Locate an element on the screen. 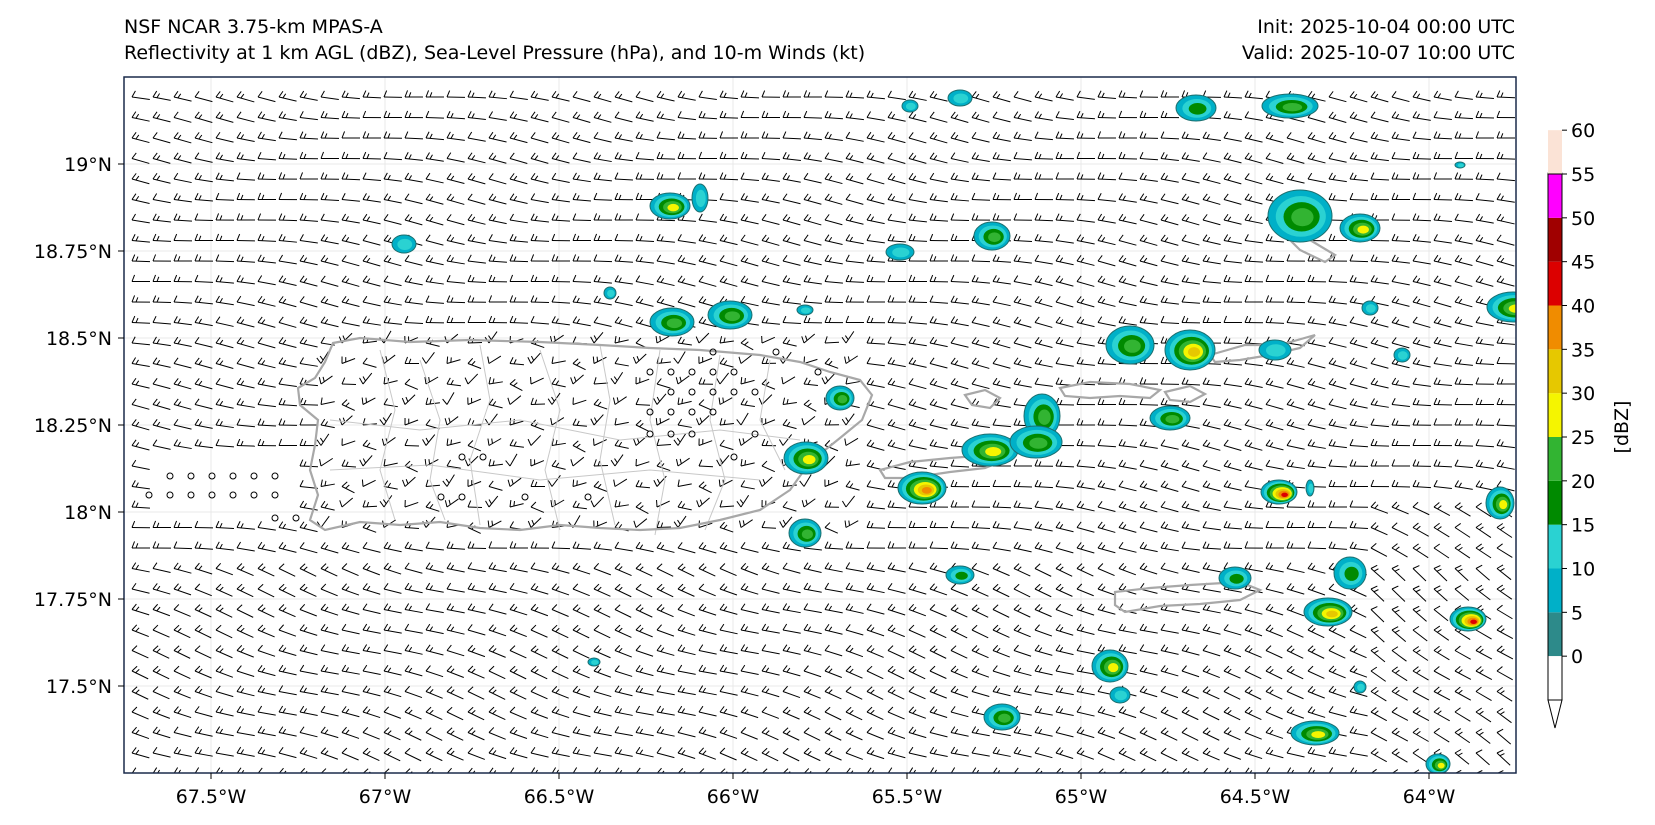 The height and width of the screenshot is (825, 1655). colorbar-extend-low is located at coordinates (1555, 714).